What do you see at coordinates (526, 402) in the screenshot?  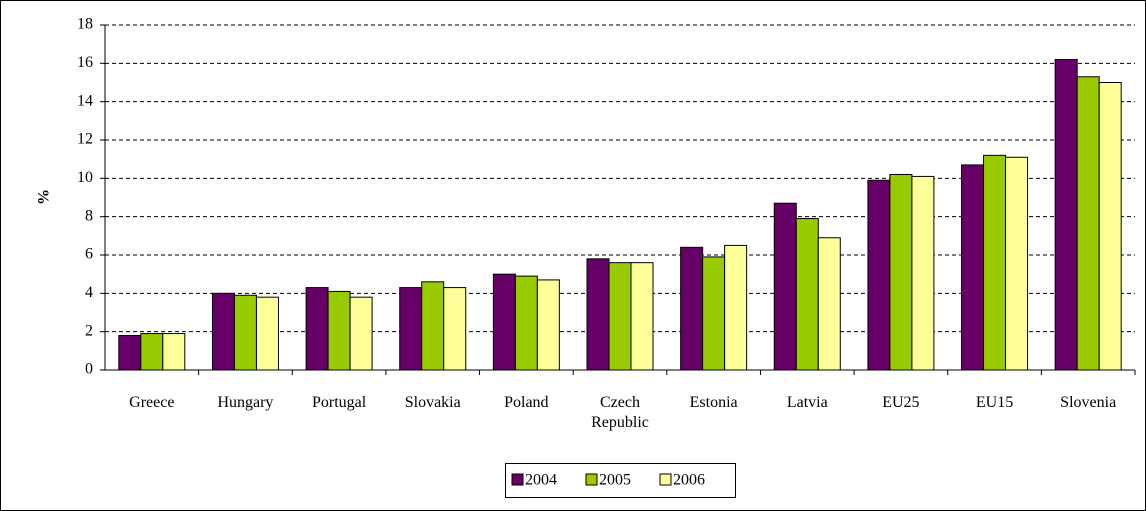 I see `x-tick-label: Poland` at bounding box center [526, 402].